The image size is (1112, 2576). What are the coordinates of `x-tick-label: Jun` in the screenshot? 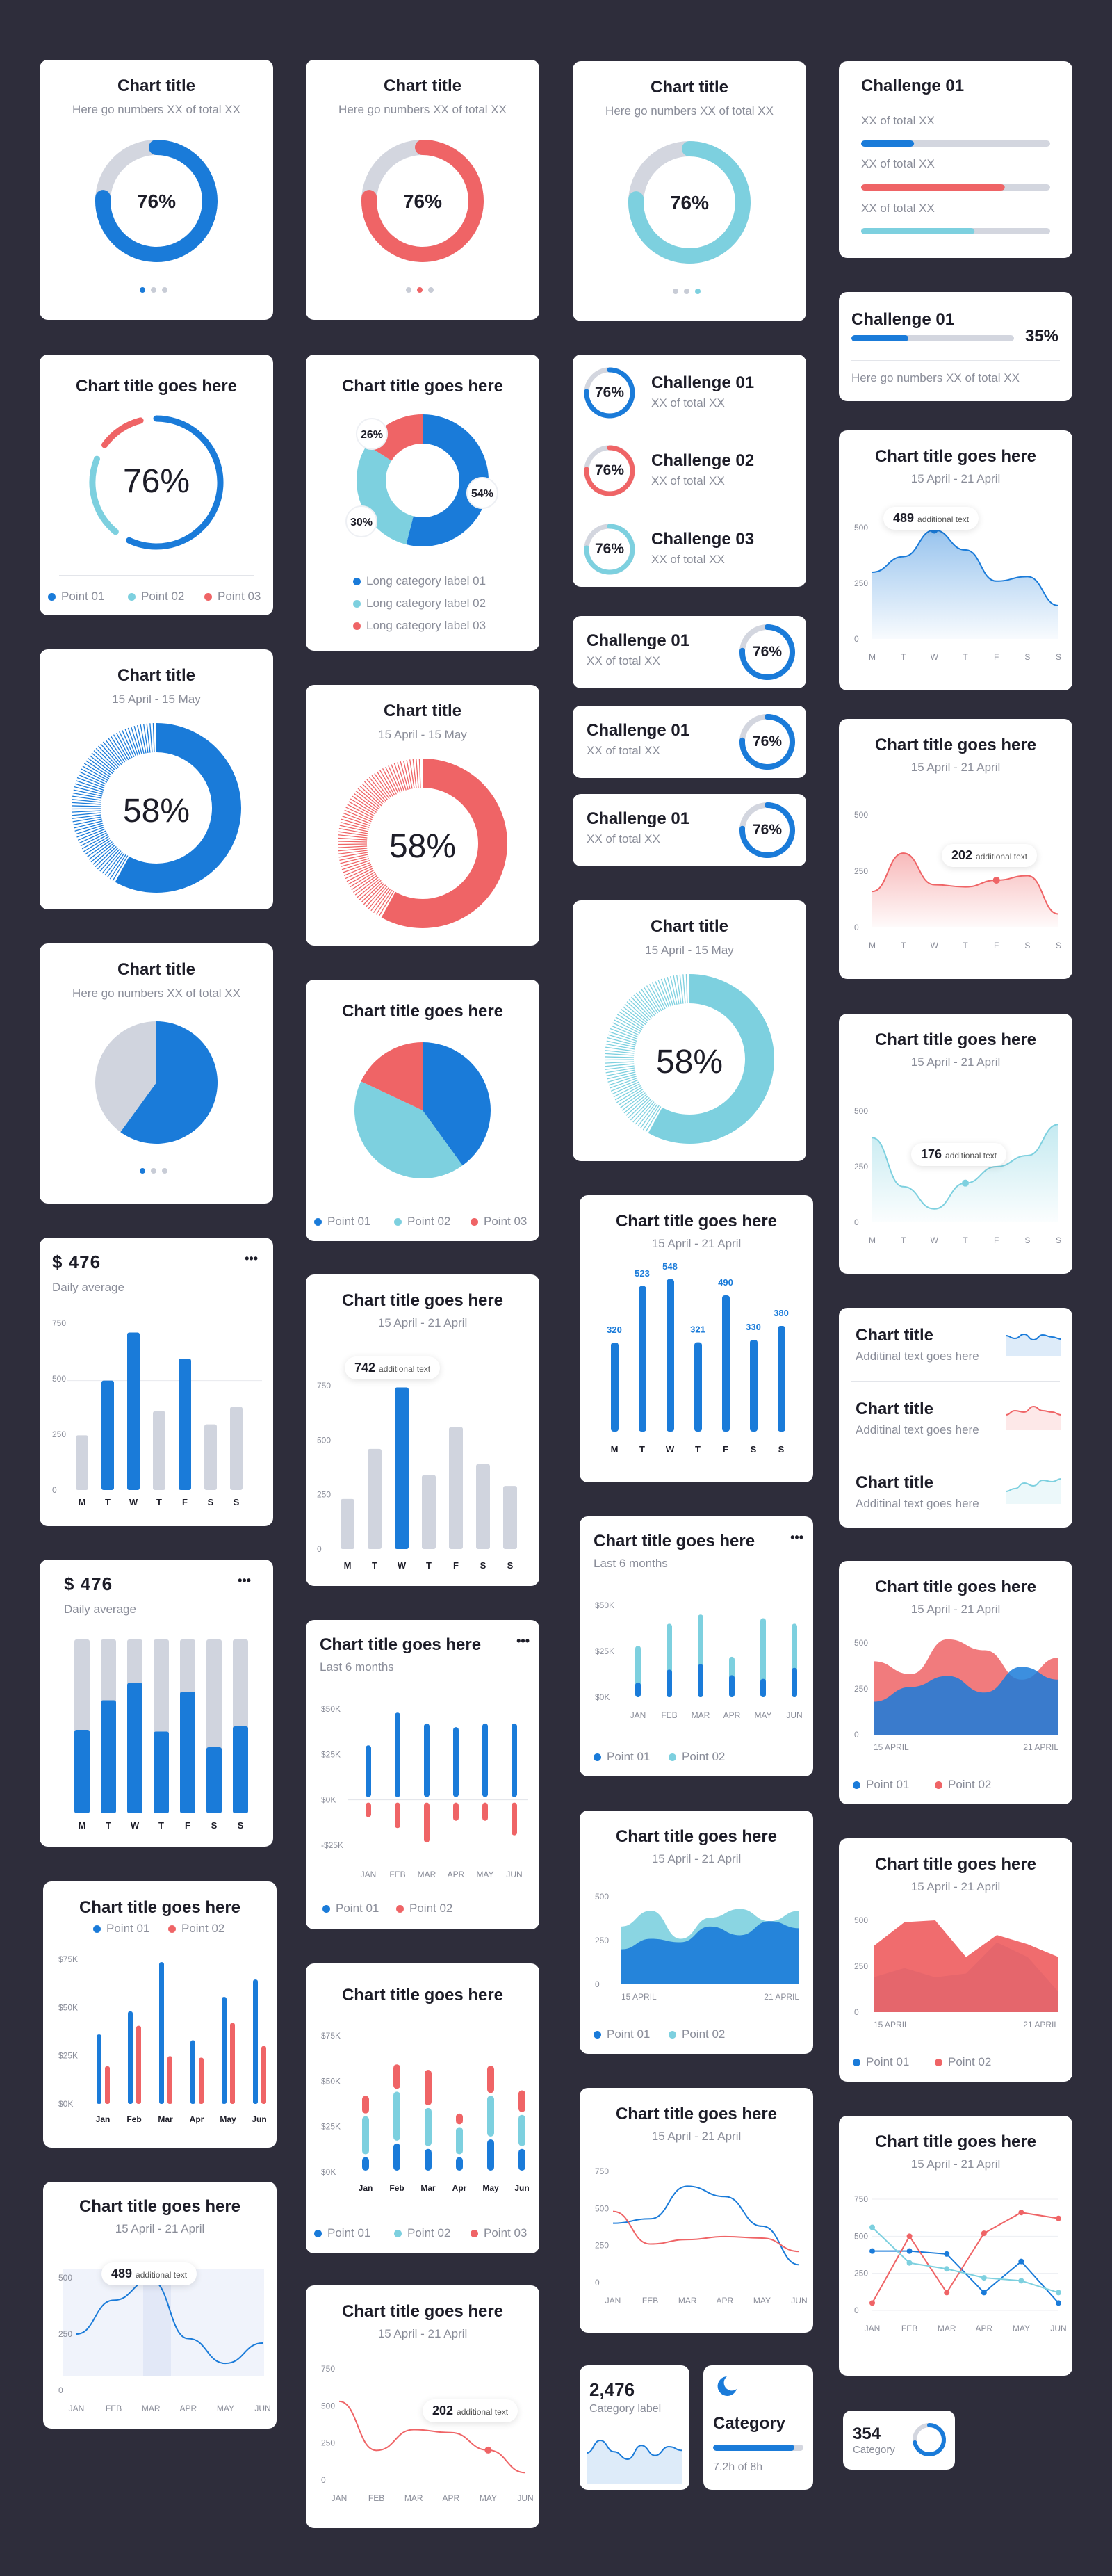 It's located at (259, 2119).